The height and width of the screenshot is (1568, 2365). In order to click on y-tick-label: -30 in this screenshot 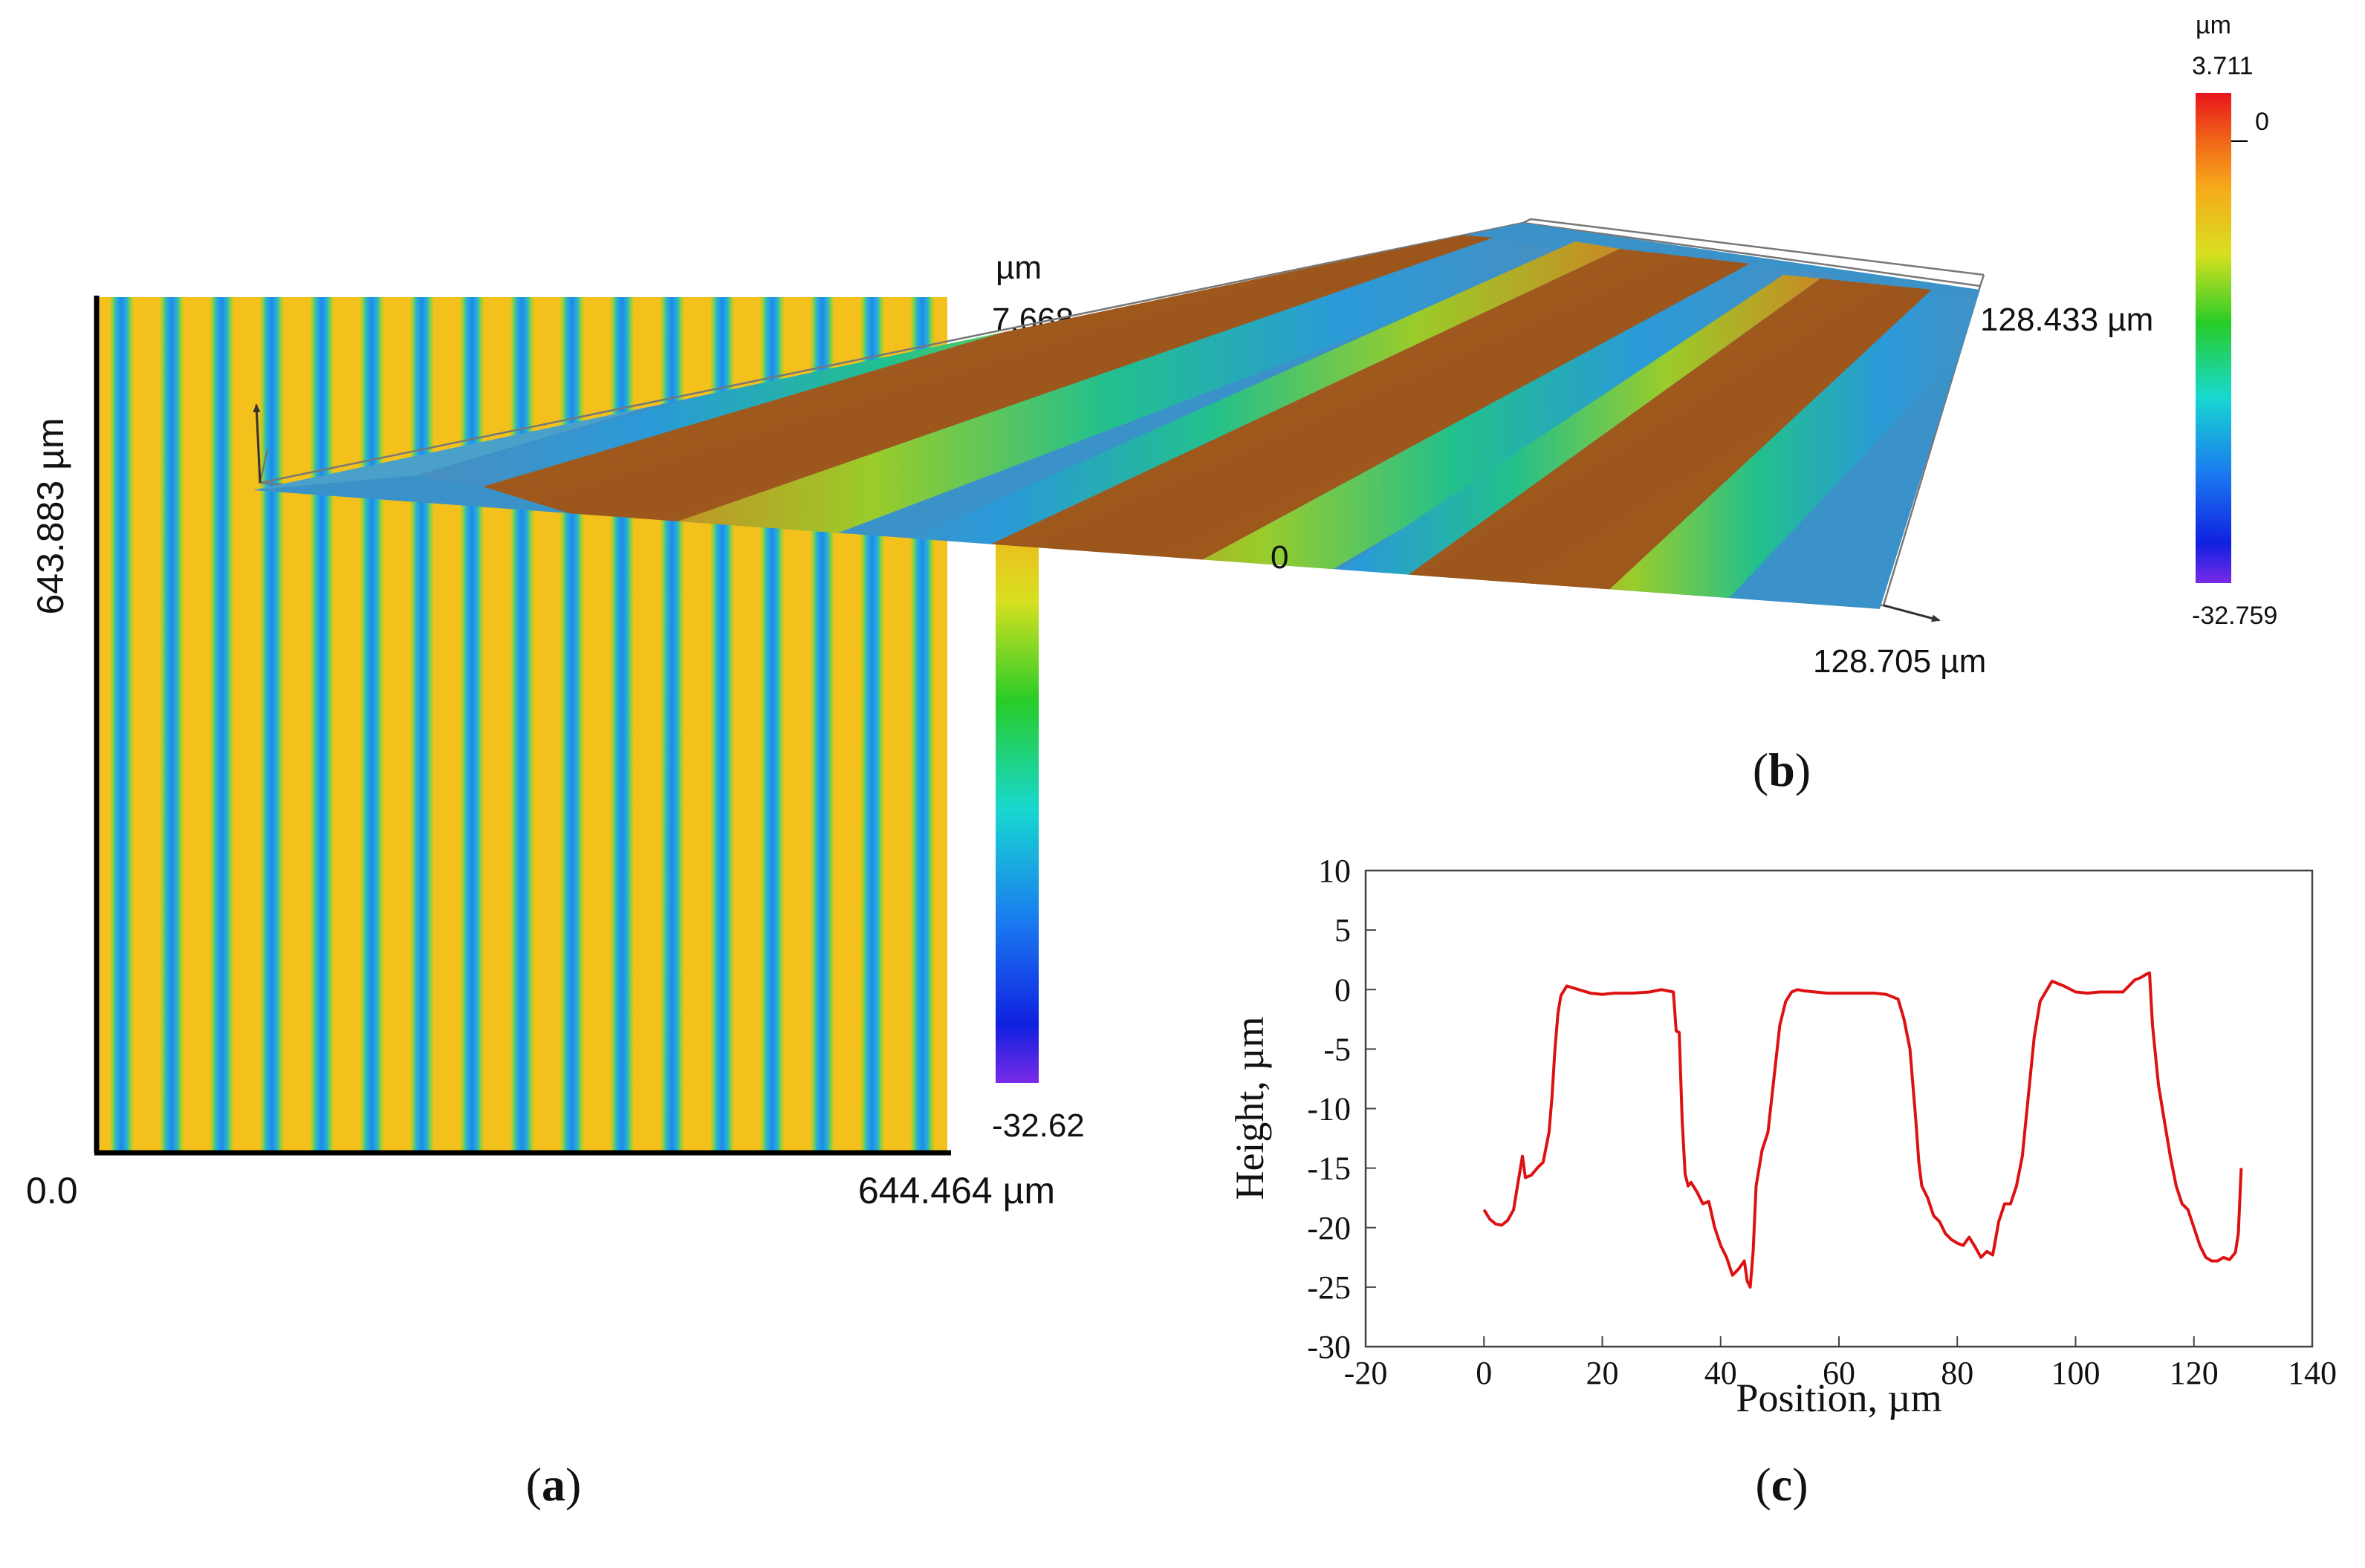, I will do `click(1329, 1347)`.